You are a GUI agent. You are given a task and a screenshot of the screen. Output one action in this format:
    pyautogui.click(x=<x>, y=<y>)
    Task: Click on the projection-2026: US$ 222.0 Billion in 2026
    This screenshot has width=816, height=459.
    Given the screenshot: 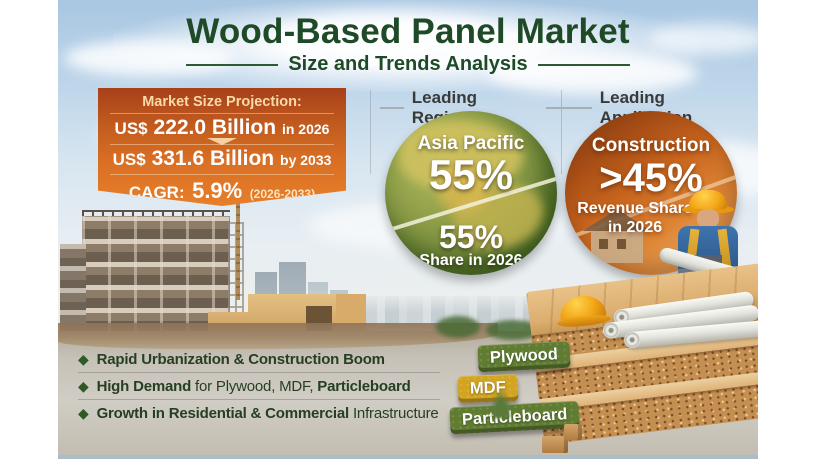 What is the action you would take?
    pyautogui.click(x=222, y=128)
    